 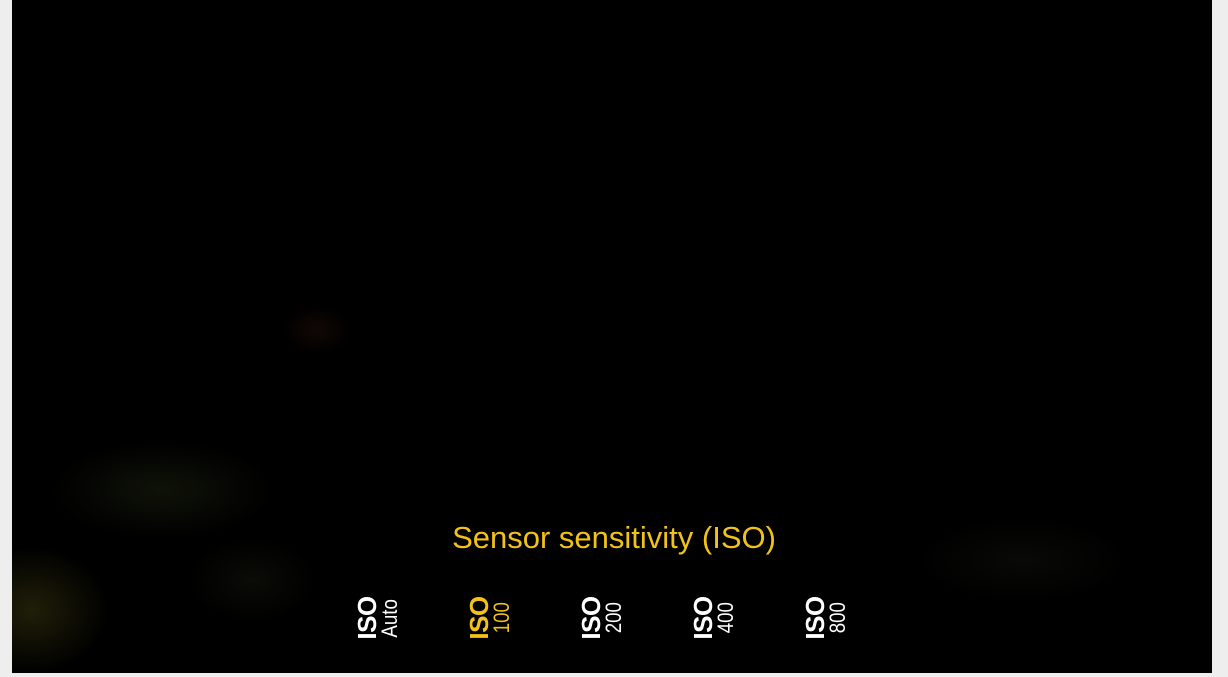 I want to click on iso-option-auto: ISO Auto, so click(x=378, y=618).